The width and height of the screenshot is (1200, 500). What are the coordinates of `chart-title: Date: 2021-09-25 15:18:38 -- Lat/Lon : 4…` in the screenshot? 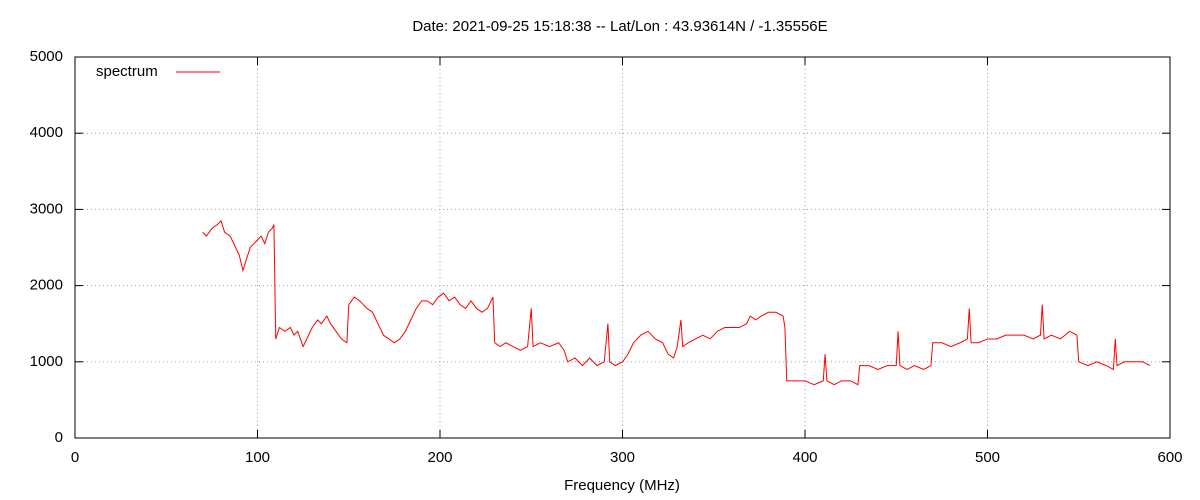 It's located at (619, 26).